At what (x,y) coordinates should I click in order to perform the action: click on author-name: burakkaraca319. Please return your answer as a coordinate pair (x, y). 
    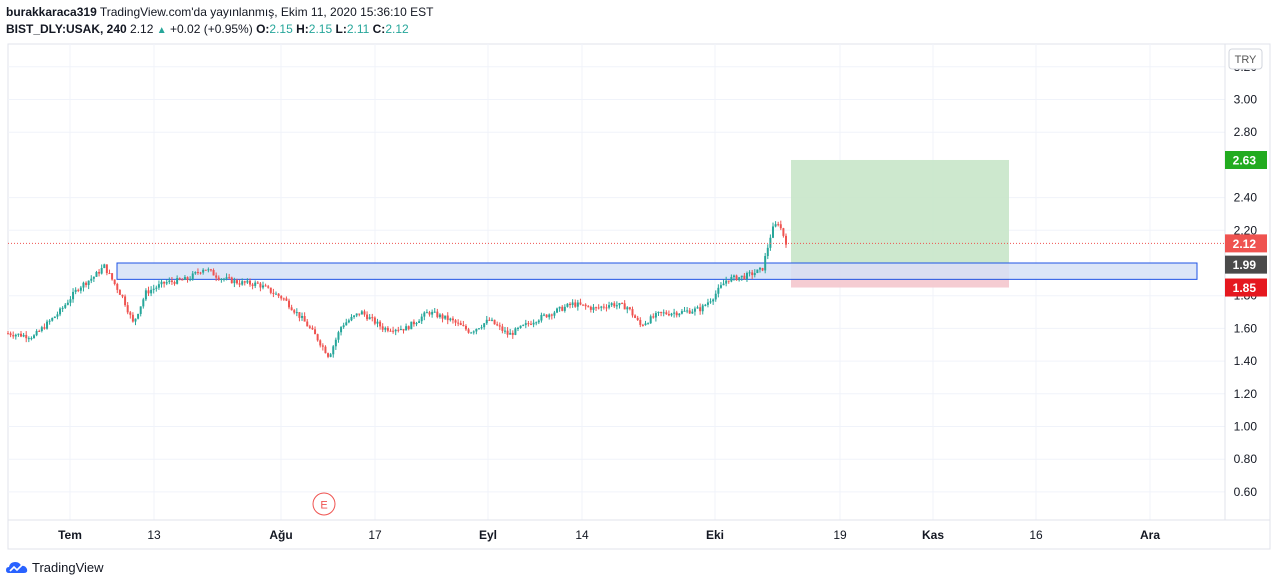
    Looking at the image, I should click on (51, 12).